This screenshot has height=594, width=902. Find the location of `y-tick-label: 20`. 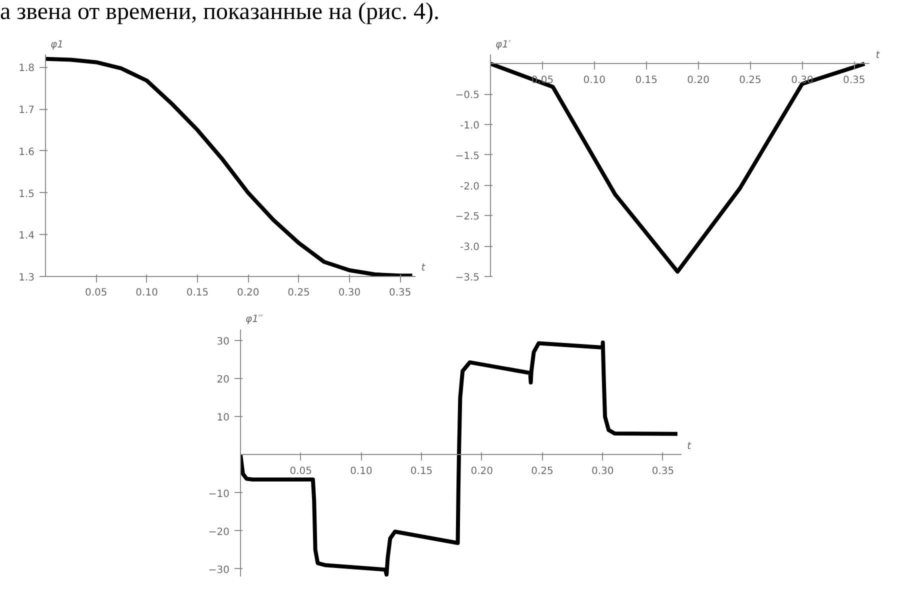

y-tick-label: 20 is located at coordinates (223, 380).